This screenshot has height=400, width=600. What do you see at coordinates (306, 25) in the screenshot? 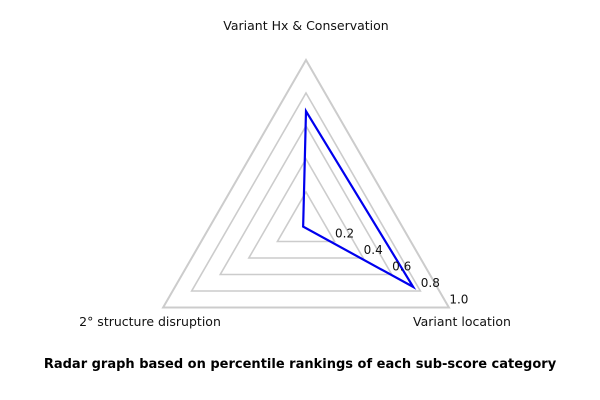
I see `axis-label-variant-hx-conservation: Variant Hx & Conservation` at bounding box center [306, 25].